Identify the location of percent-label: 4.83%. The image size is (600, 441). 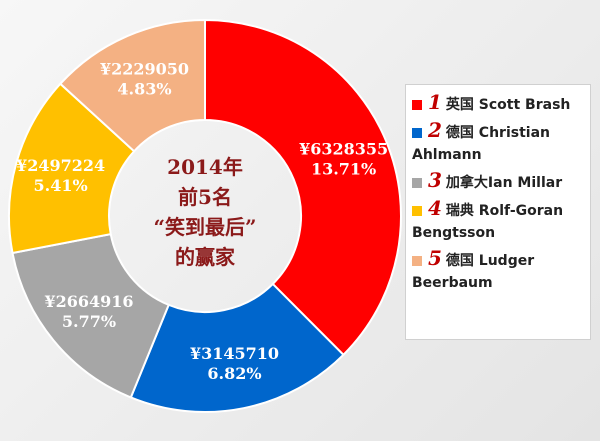
(144, 89).